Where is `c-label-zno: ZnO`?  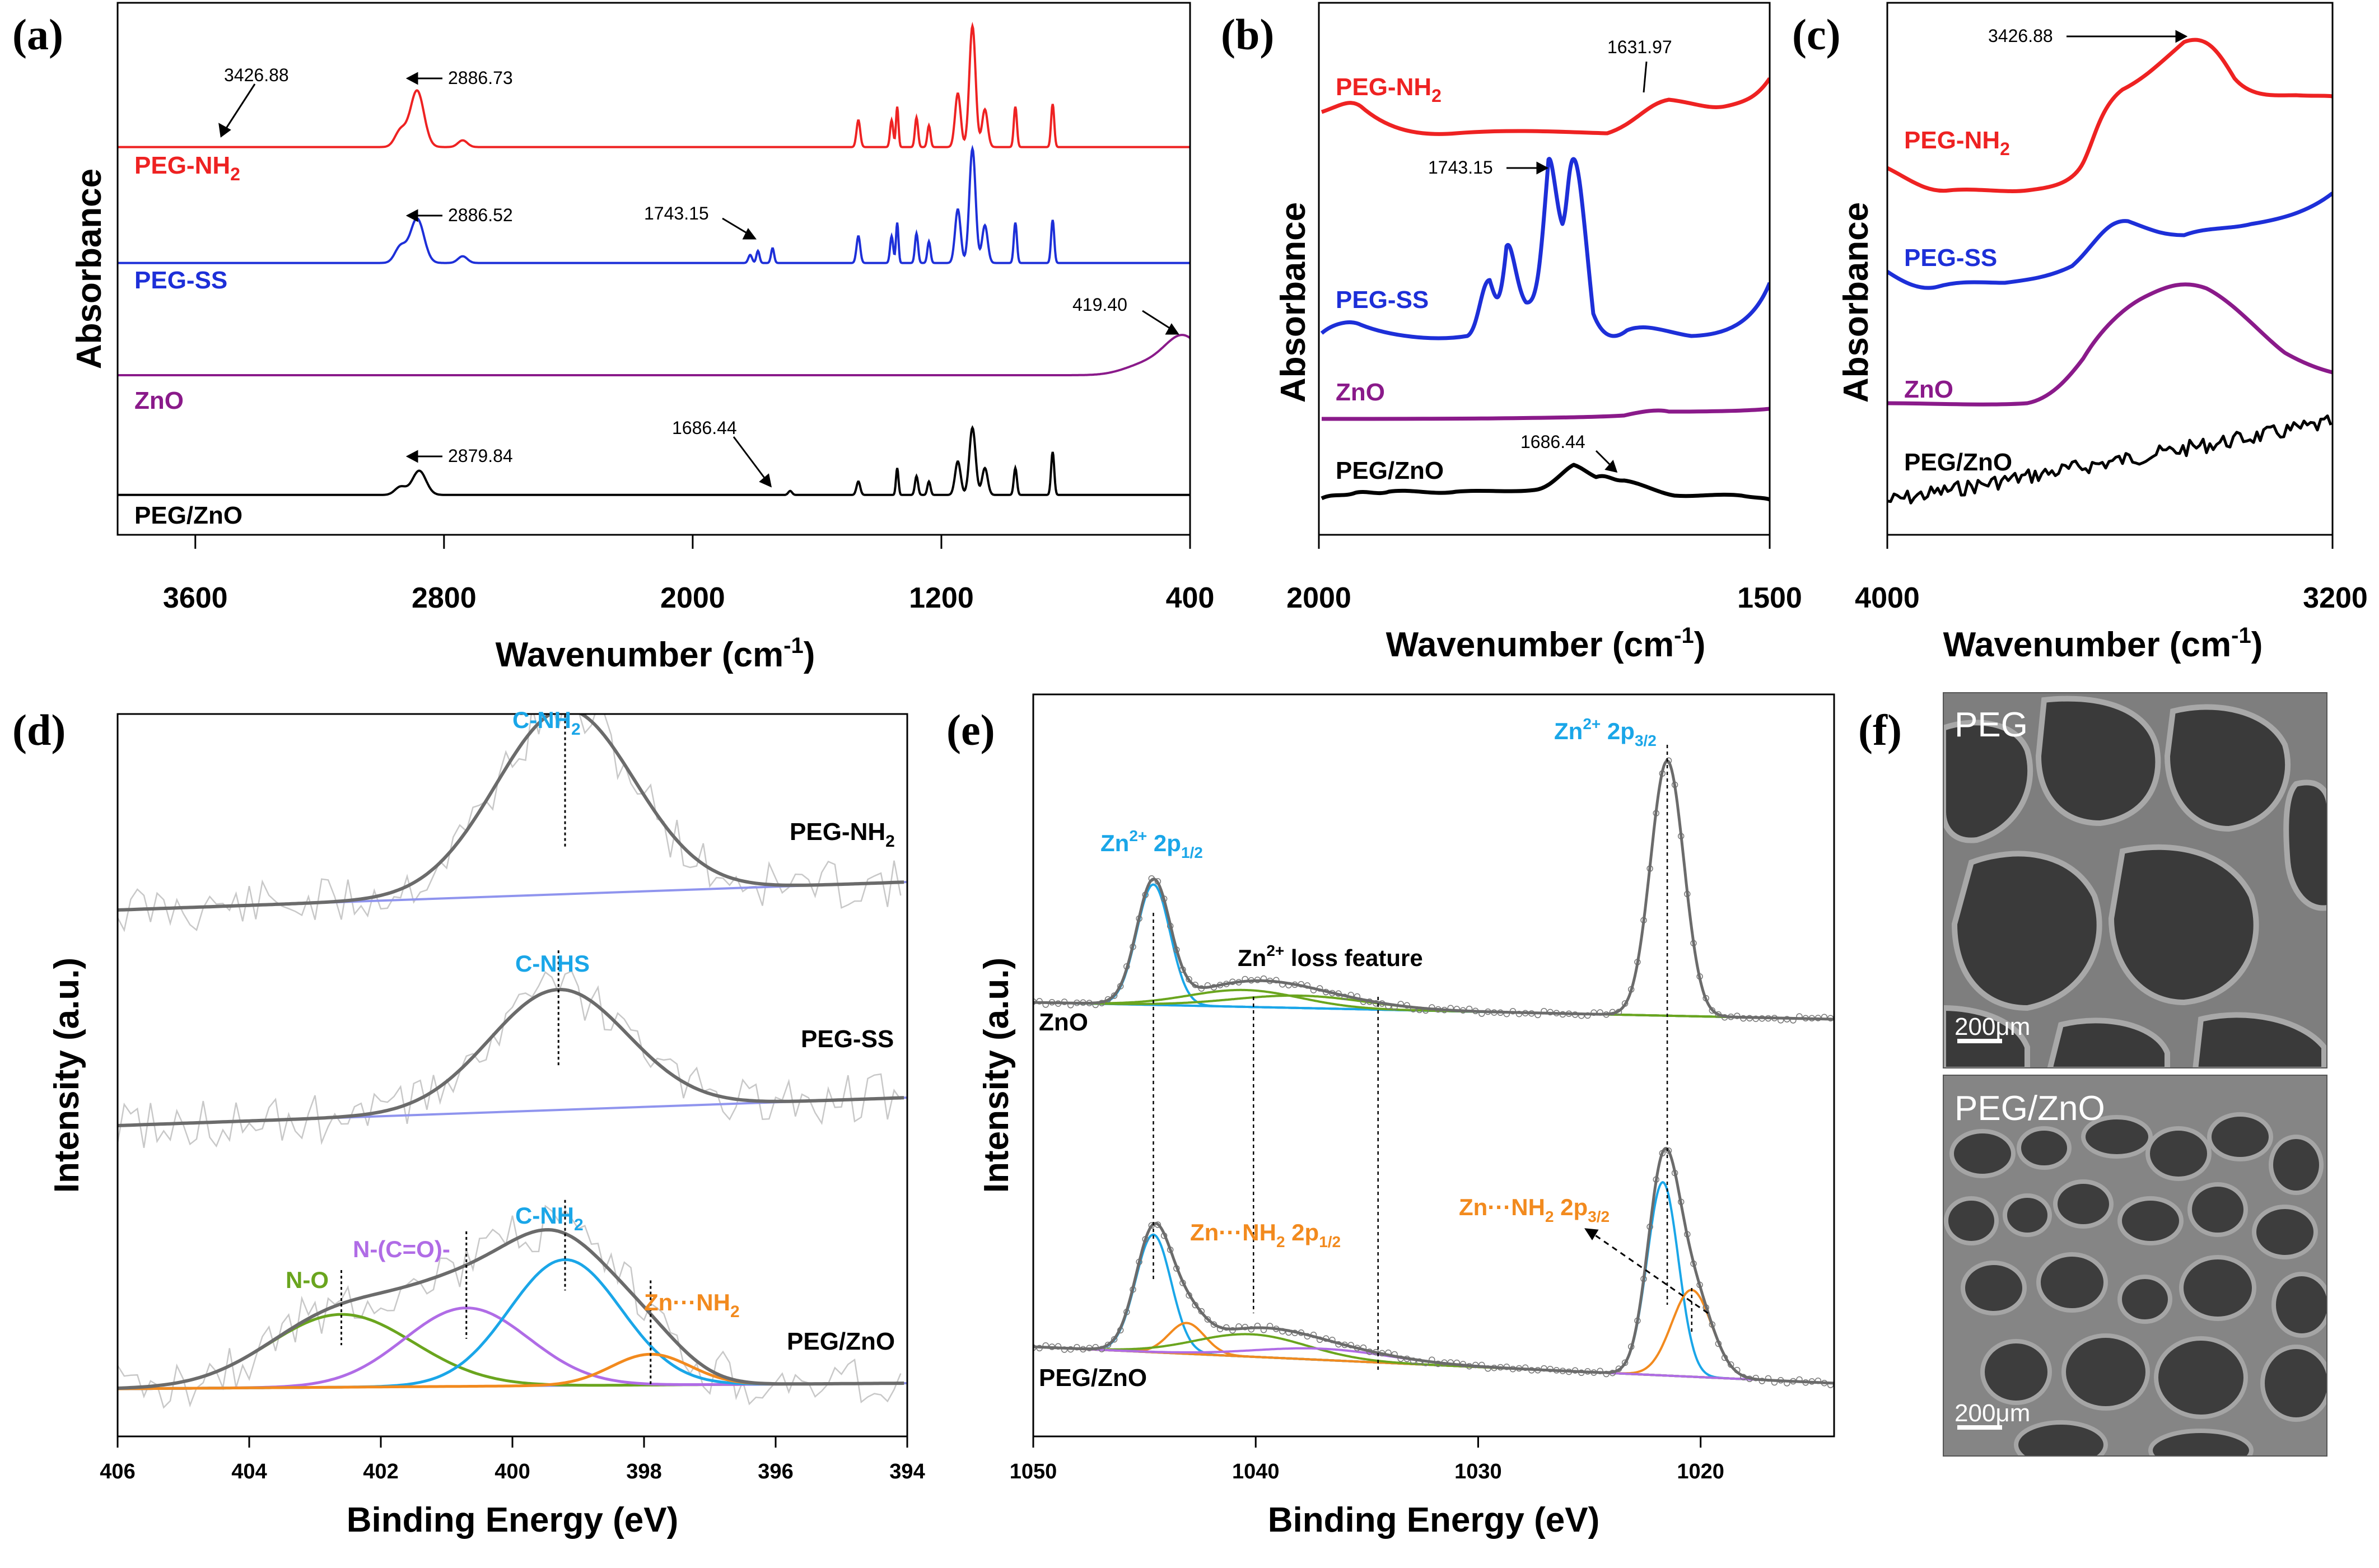
c-label-zno: ZnO is located at coordinates (1928, 390).